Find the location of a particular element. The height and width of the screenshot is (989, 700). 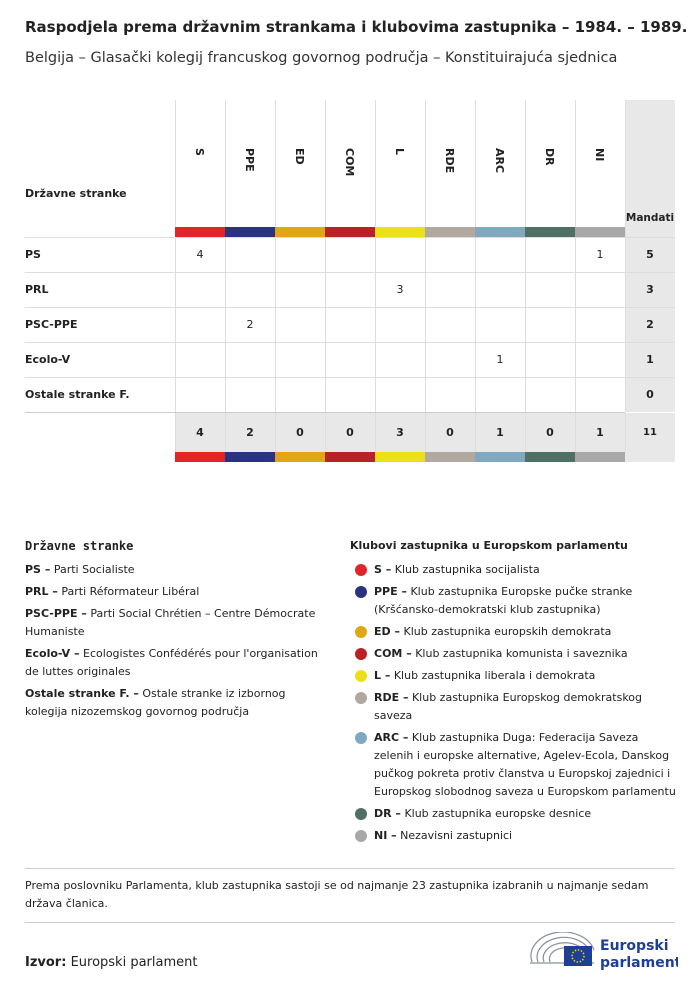

legend-text: Klub zastupnika liberala i demokrata is located at coordinates (494, 675).